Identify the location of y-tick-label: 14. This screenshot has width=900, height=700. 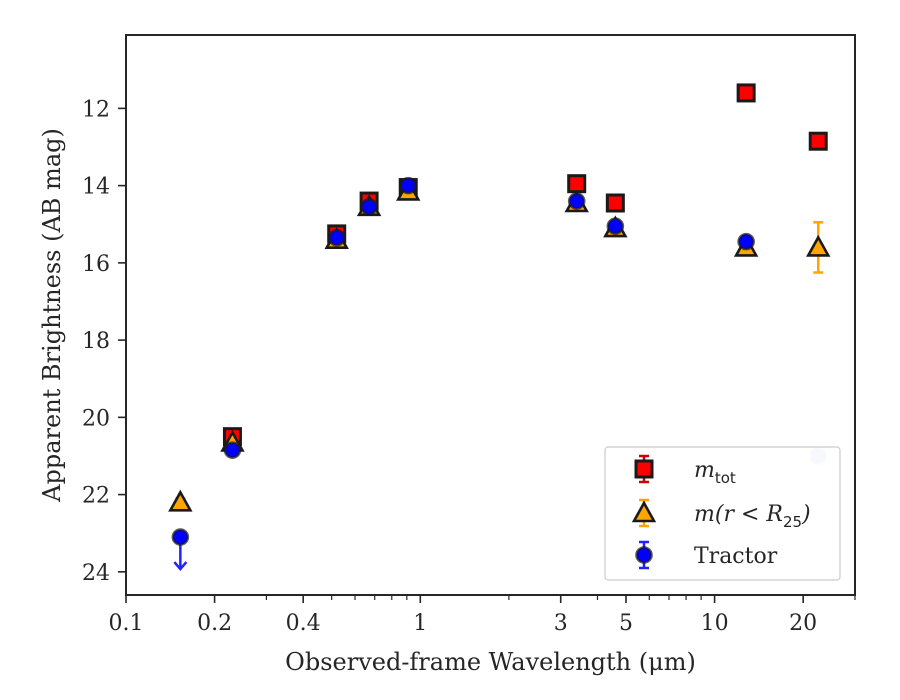
(96, 187).